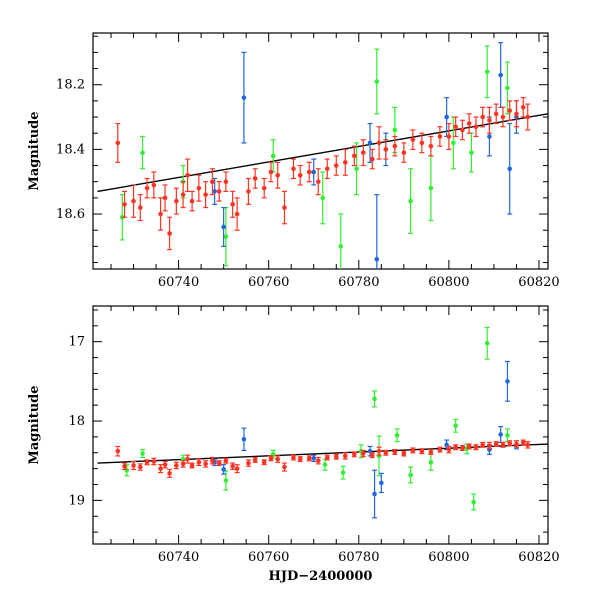 Image resolution: width=600 pixels, height=600 pixels. What do you see at coordinates (76, 421) in the screenshot?
I see `y-tick-label: 18` at bounding box center [76, 421].